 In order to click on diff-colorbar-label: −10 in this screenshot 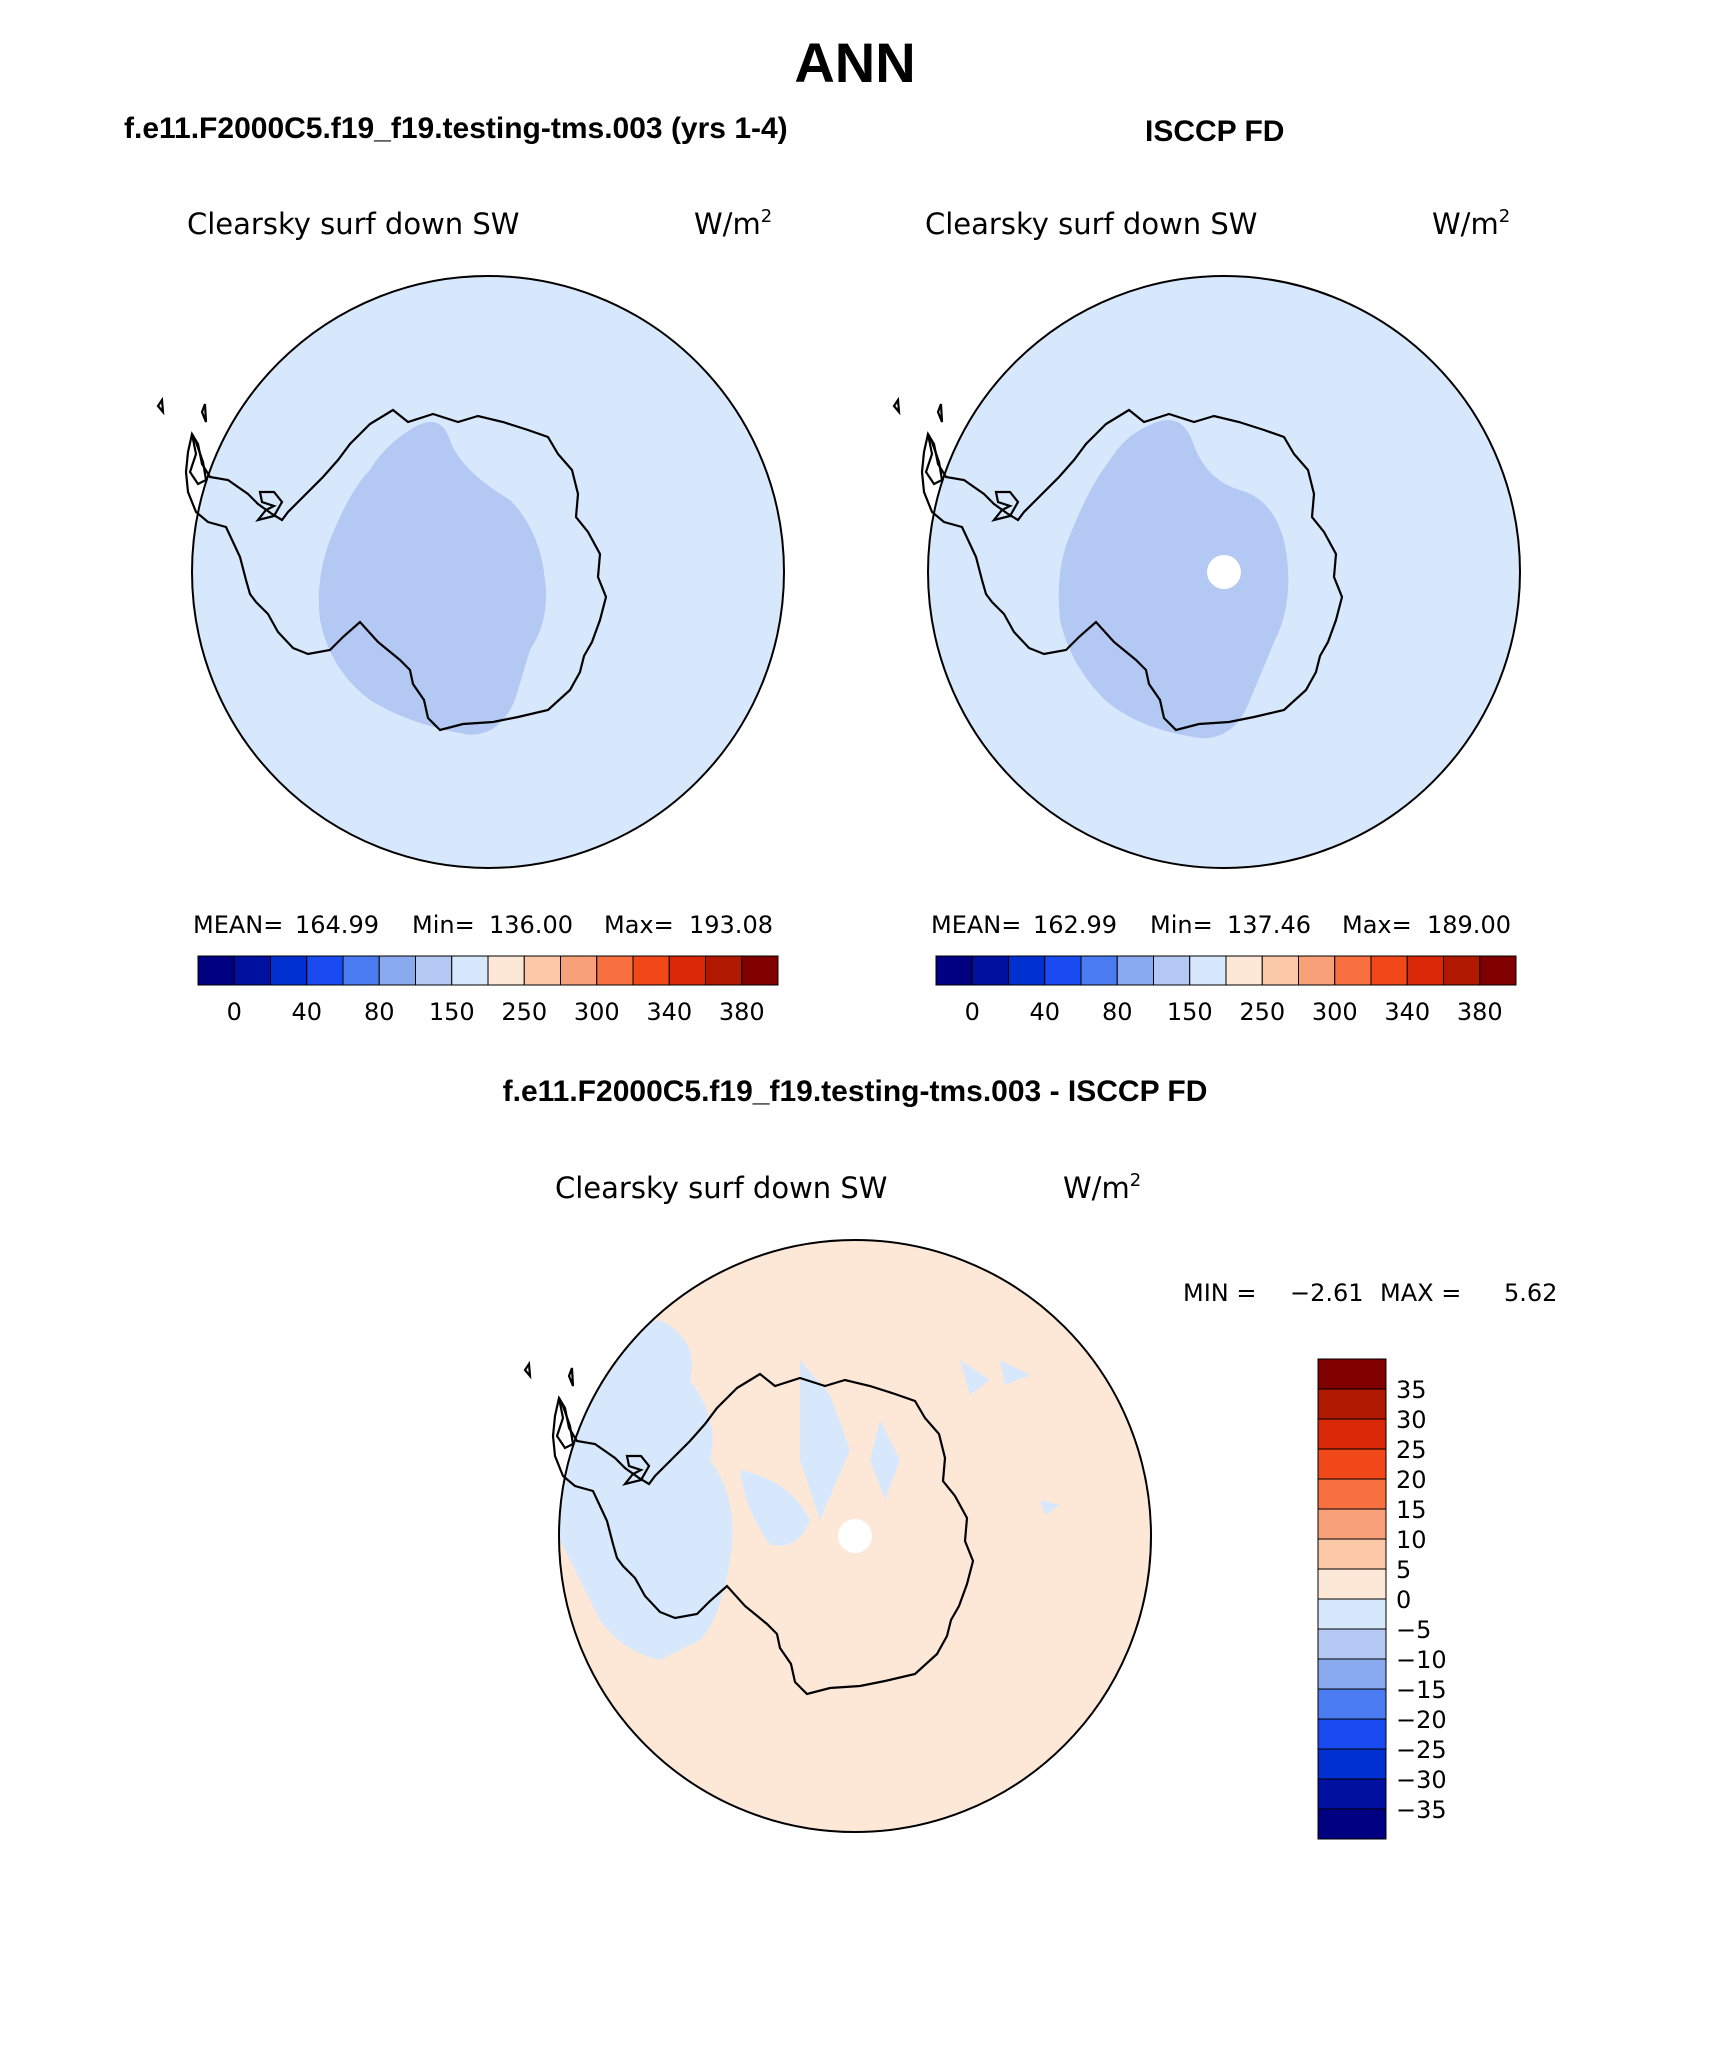, I will do `click(1421, 1660)`.